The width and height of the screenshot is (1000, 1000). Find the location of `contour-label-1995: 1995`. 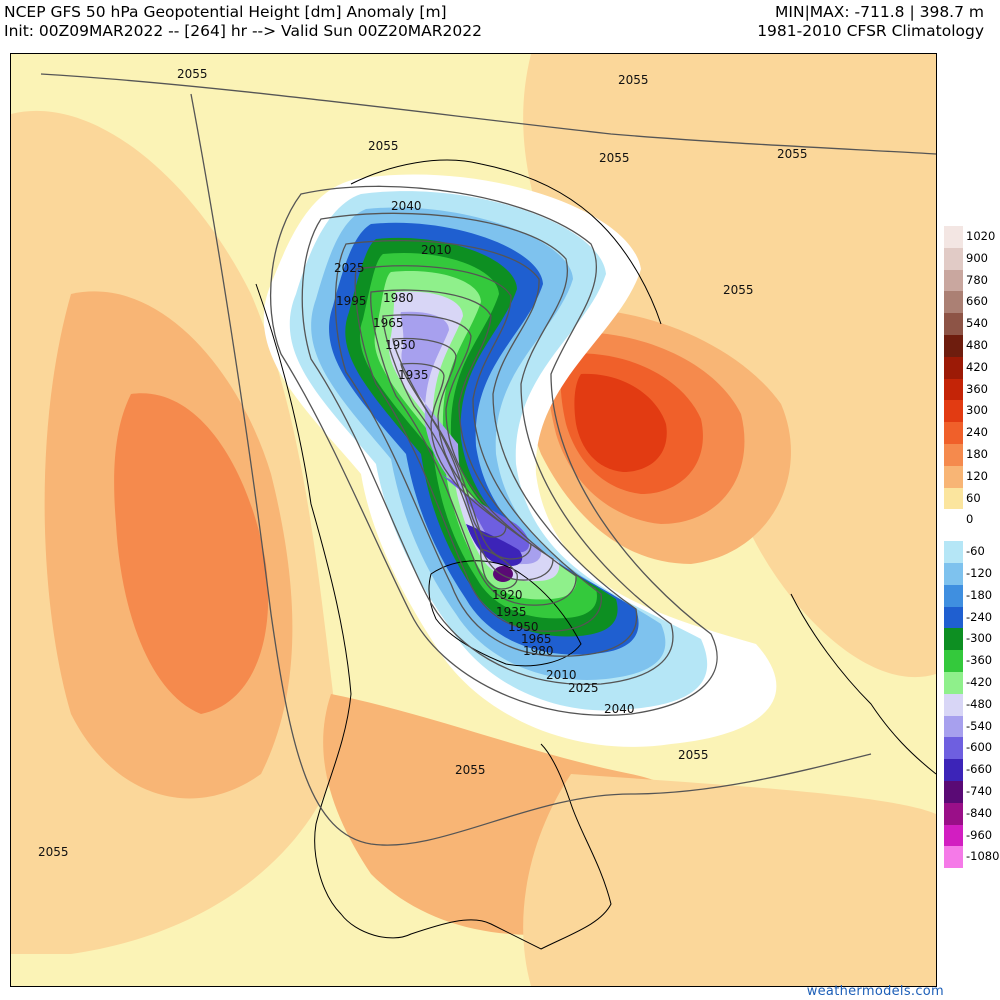

contour-label-1995: 1995 is located at coordinates (351, 301).